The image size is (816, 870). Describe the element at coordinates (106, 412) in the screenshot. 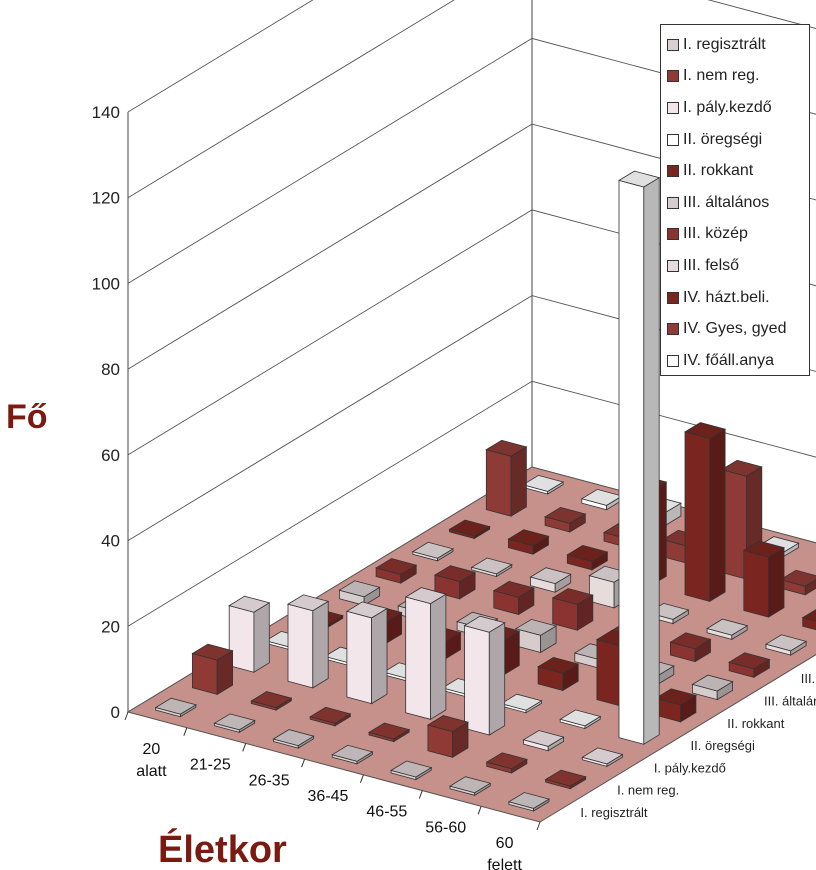

I see `y-tick-labels: 0 20 40 60 80 100 120 140` at that location.